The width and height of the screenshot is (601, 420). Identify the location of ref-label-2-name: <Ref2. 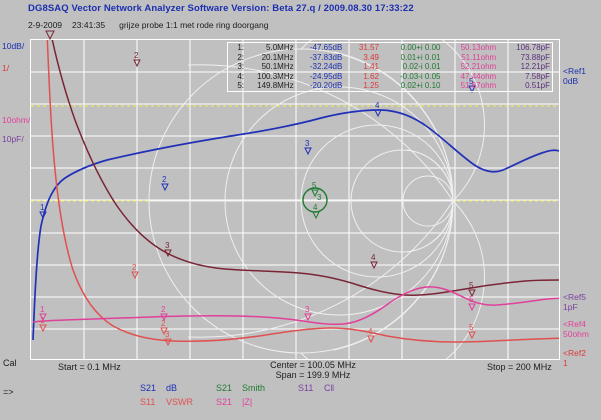
(574, 353).